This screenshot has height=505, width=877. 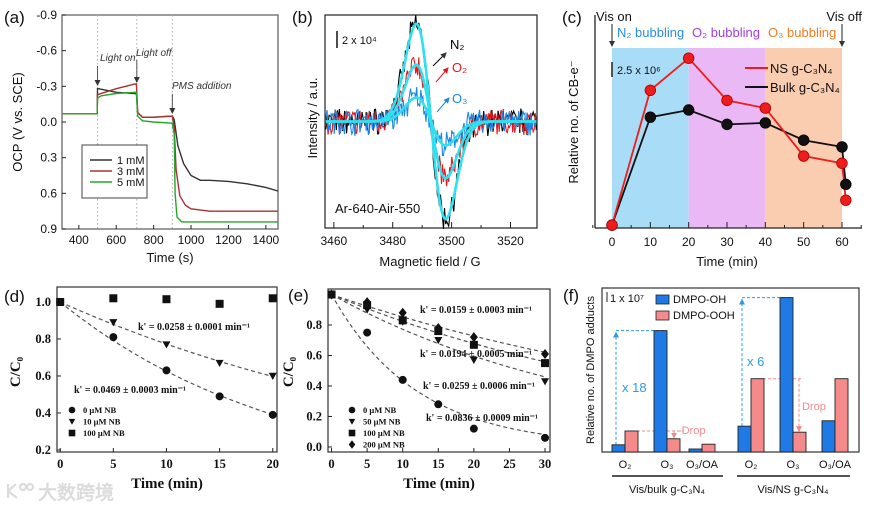 What do you see at coordinates (46, 51) in the screenshot?
I see `y-tick-label: -0.6` at bounding box center [46, 51].